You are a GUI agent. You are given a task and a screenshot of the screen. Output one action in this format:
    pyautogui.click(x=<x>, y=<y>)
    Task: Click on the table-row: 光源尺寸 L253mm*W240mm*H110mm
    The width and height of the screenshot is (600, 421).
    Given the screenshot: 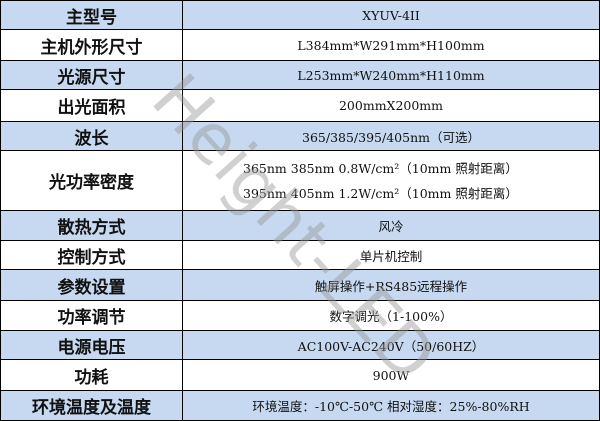 What is the action you would take?
    pyautogui.click(x=300, y=75)
    